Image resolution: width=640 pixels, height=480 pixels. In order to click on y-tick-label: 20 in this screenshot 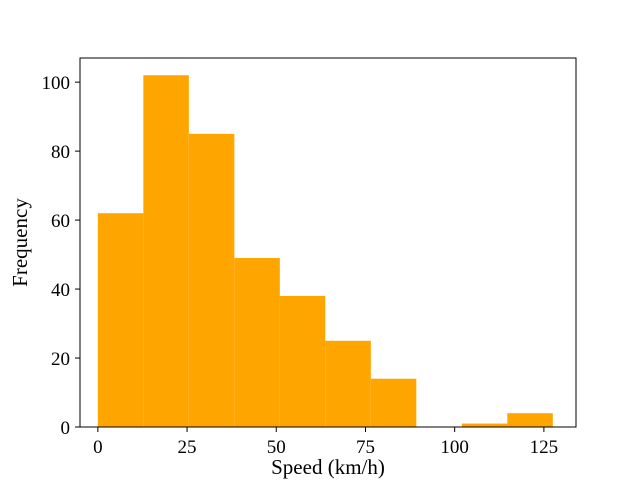, I will do `click(60, 359)`.